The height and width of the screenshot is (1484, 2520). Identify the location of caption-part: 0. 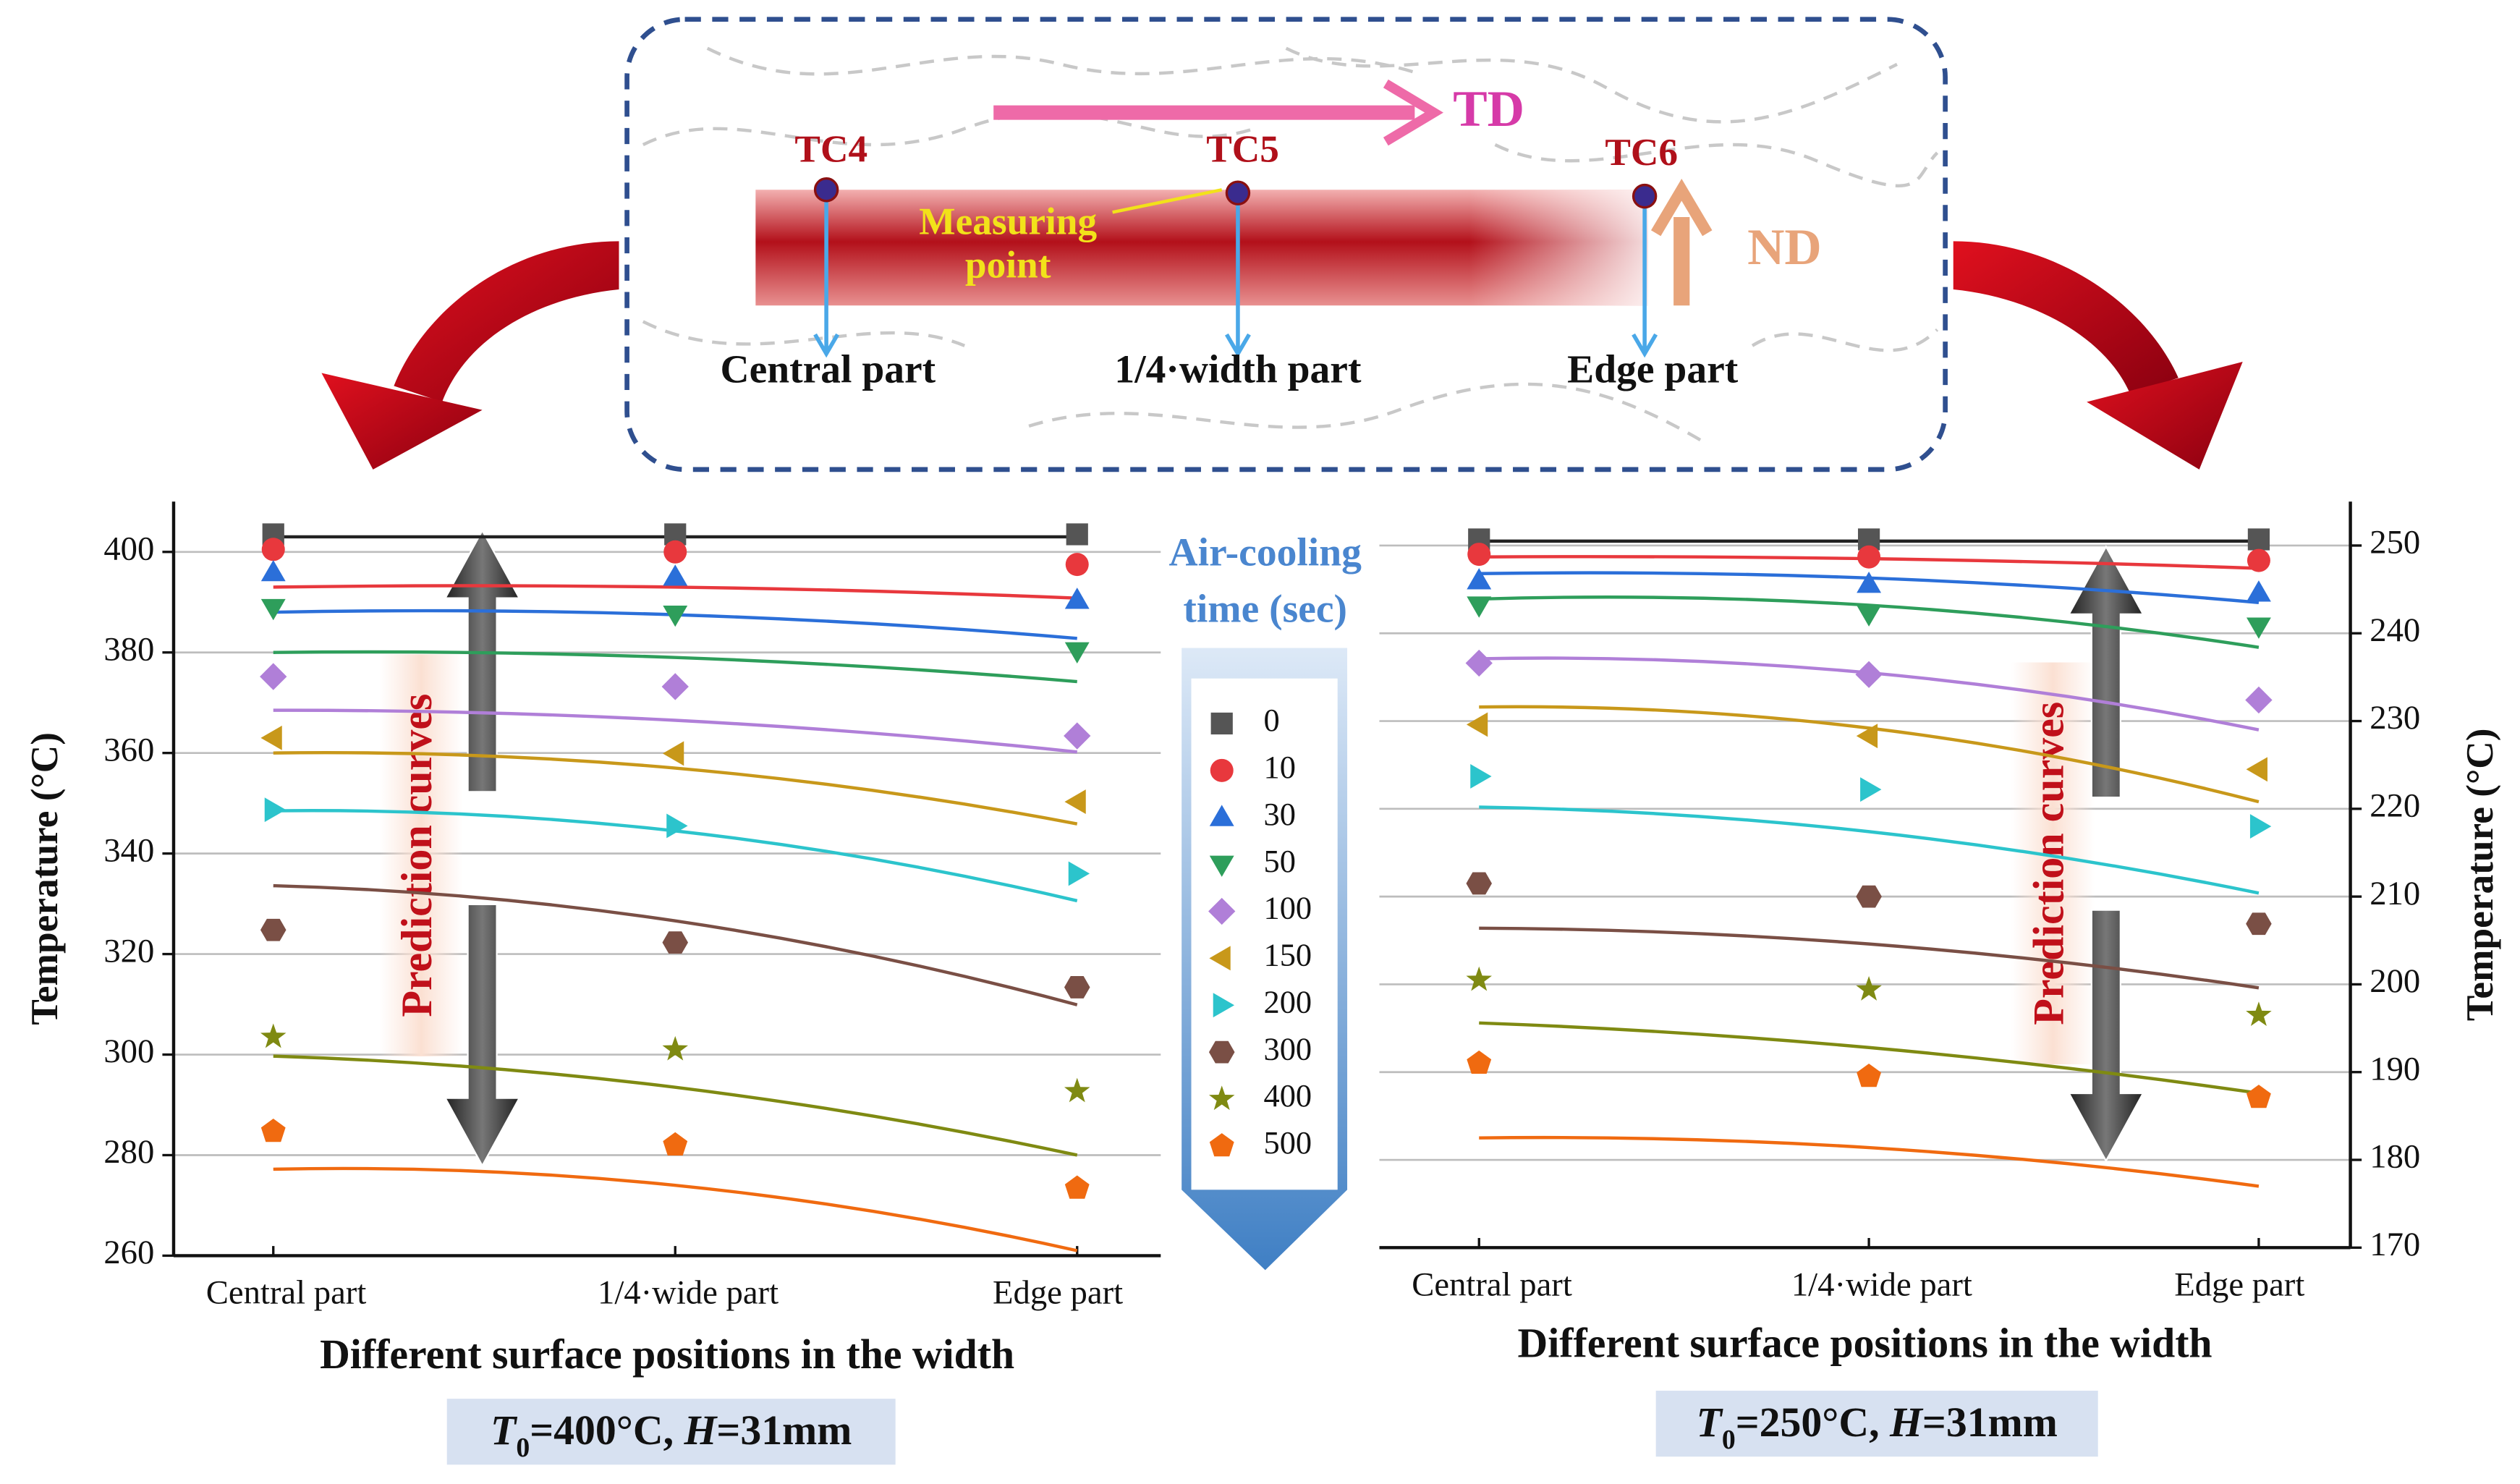
(1729, 1440).